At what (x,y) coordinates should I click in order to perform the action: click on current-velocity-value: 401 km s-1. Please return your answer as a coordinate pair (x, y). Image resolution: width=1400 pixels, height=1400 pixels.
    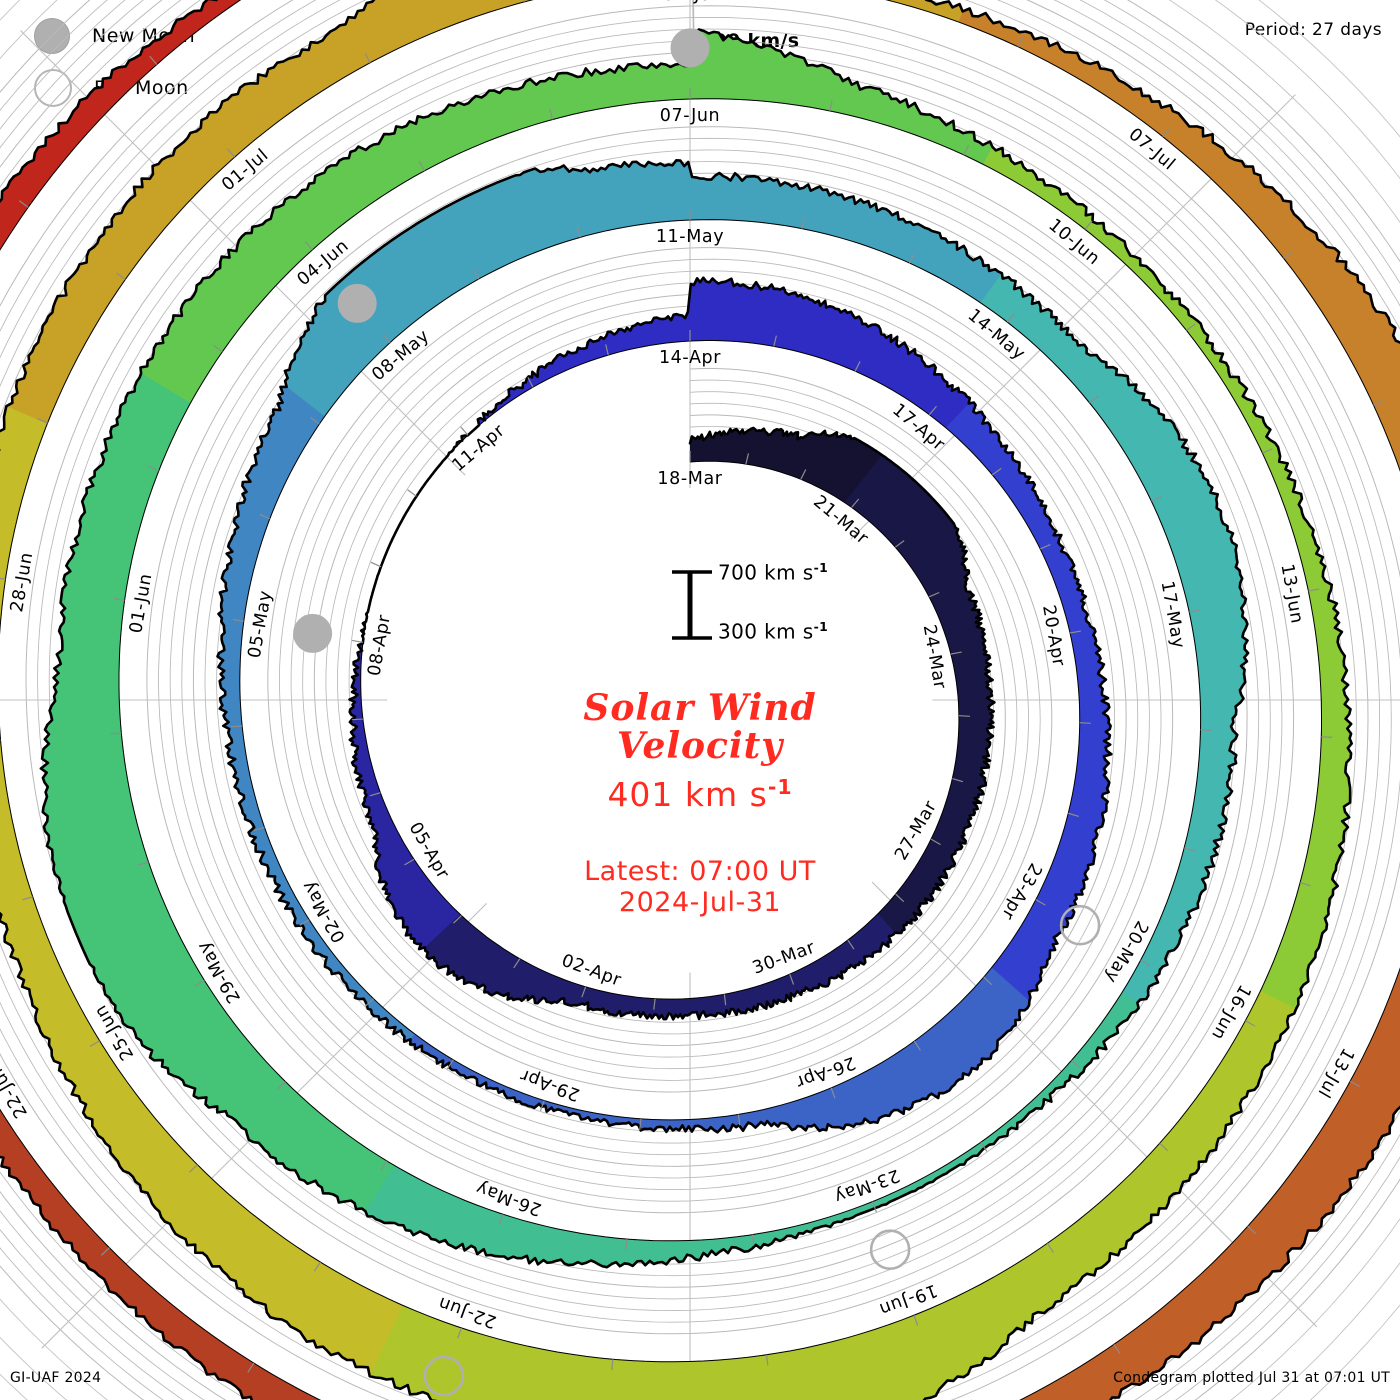
    Looking at the image, I should click on (700, 794).